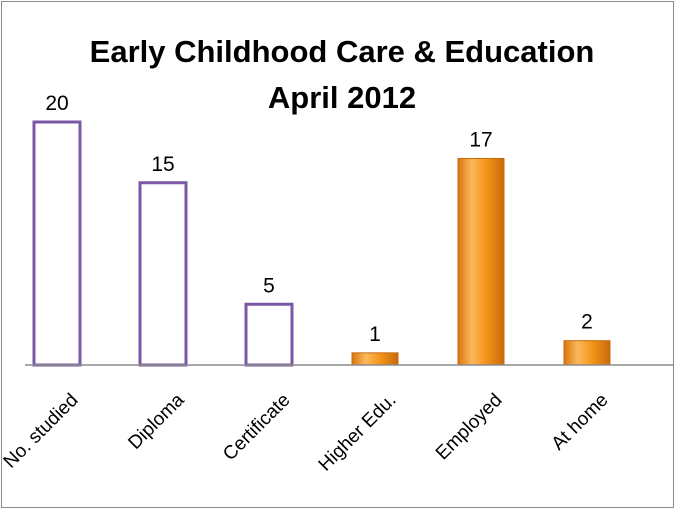  Describe the element at coordinates (580, 422) in the screenshot. I see `x-tick-label: At home` at that location.